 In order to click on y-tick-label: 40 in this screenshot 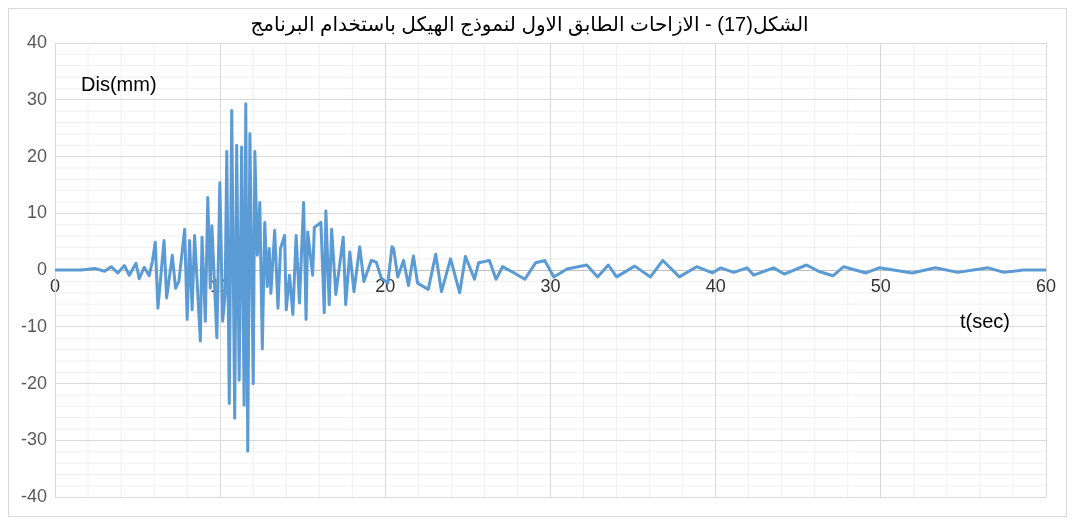, I will do `click(37, 41)`.